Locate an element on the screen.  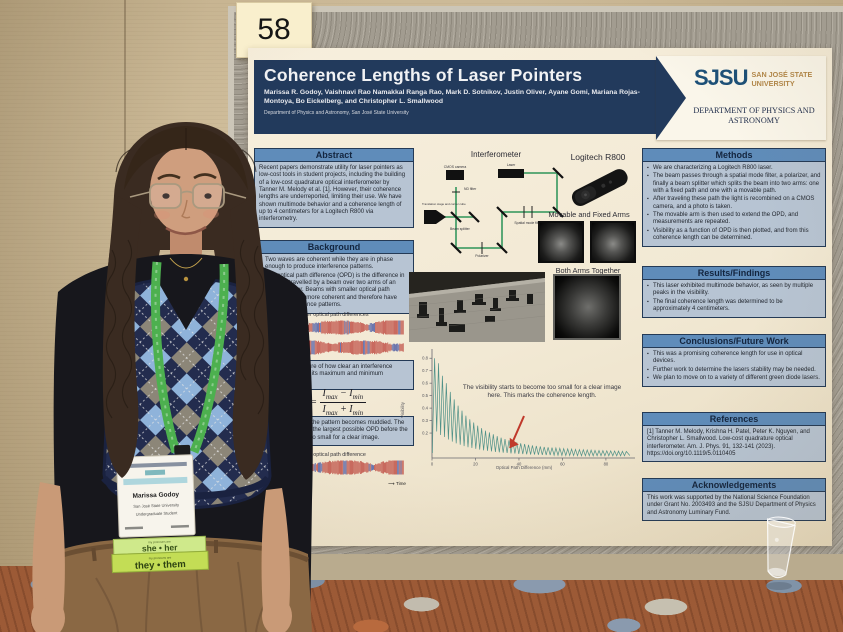
both-arms-image is located at coordinates (587, 307).